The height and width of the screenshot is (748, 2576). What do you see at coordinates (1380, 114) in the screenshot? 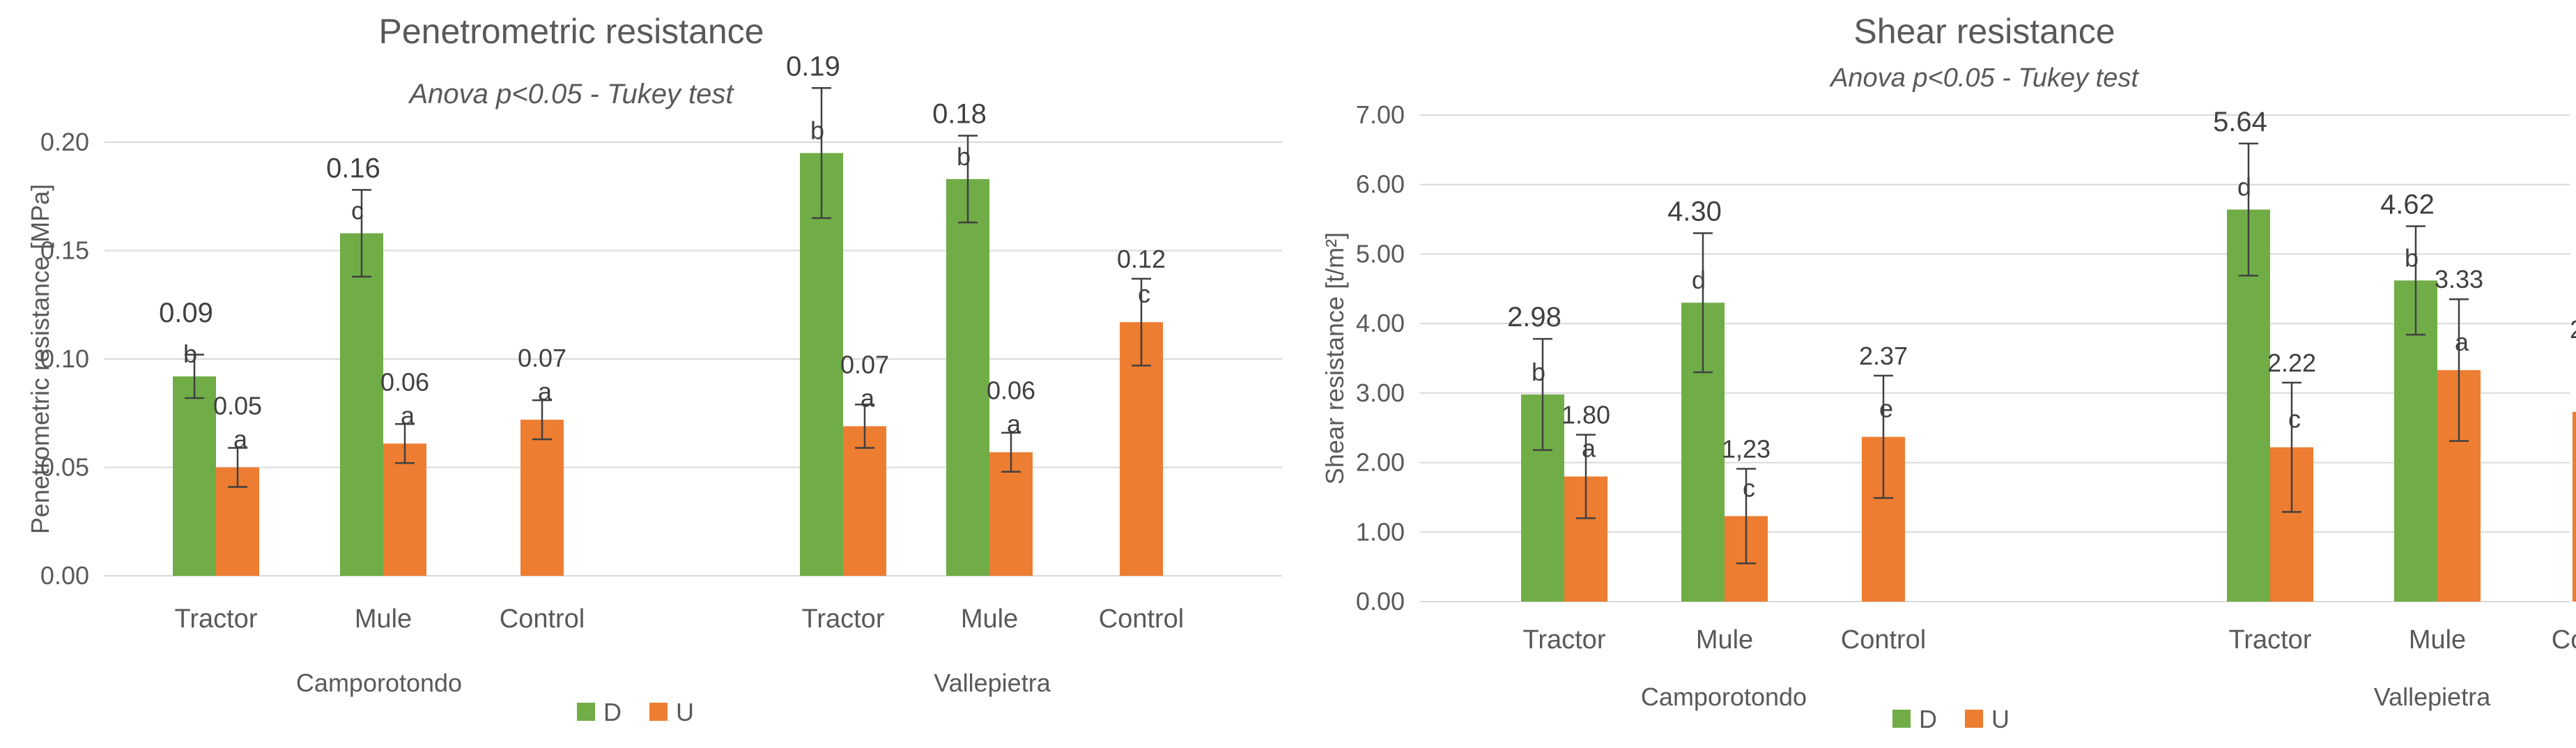
I see `y-tick-label: 7.00` at bounding box center [1380, 114].